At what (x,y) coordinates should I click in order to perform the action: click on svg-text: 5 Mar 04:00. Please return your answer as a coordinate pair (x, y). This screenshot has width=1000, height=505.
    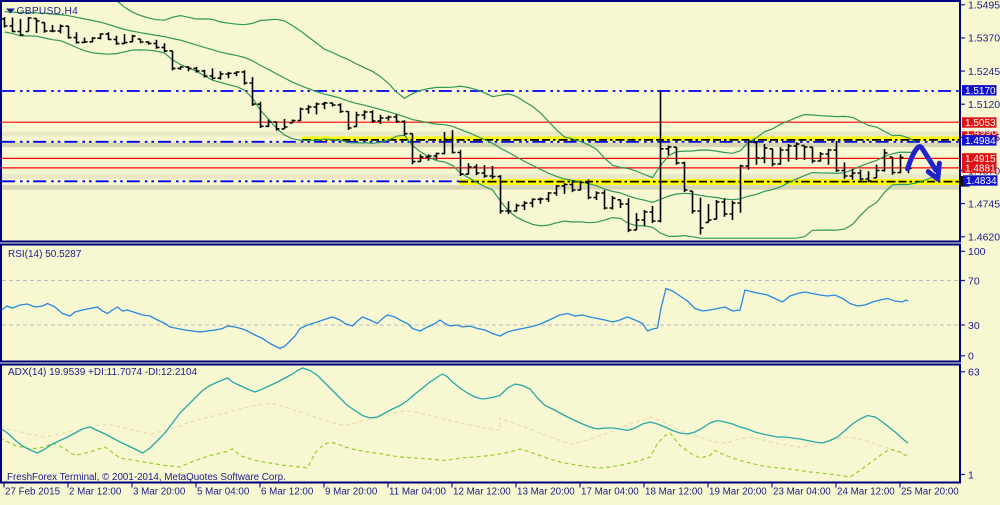
    Looking at the image, I should click on (223, 492).